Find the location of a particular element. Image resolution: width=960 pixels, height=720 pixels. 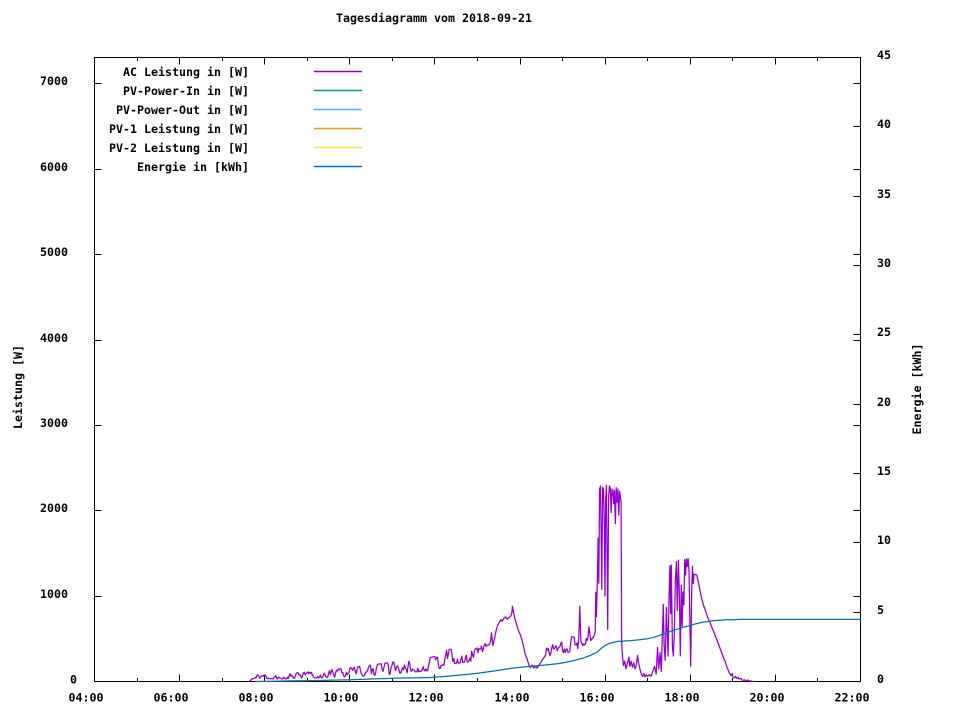

y2-tick-label: 15 is located at coordinates (884, 471).